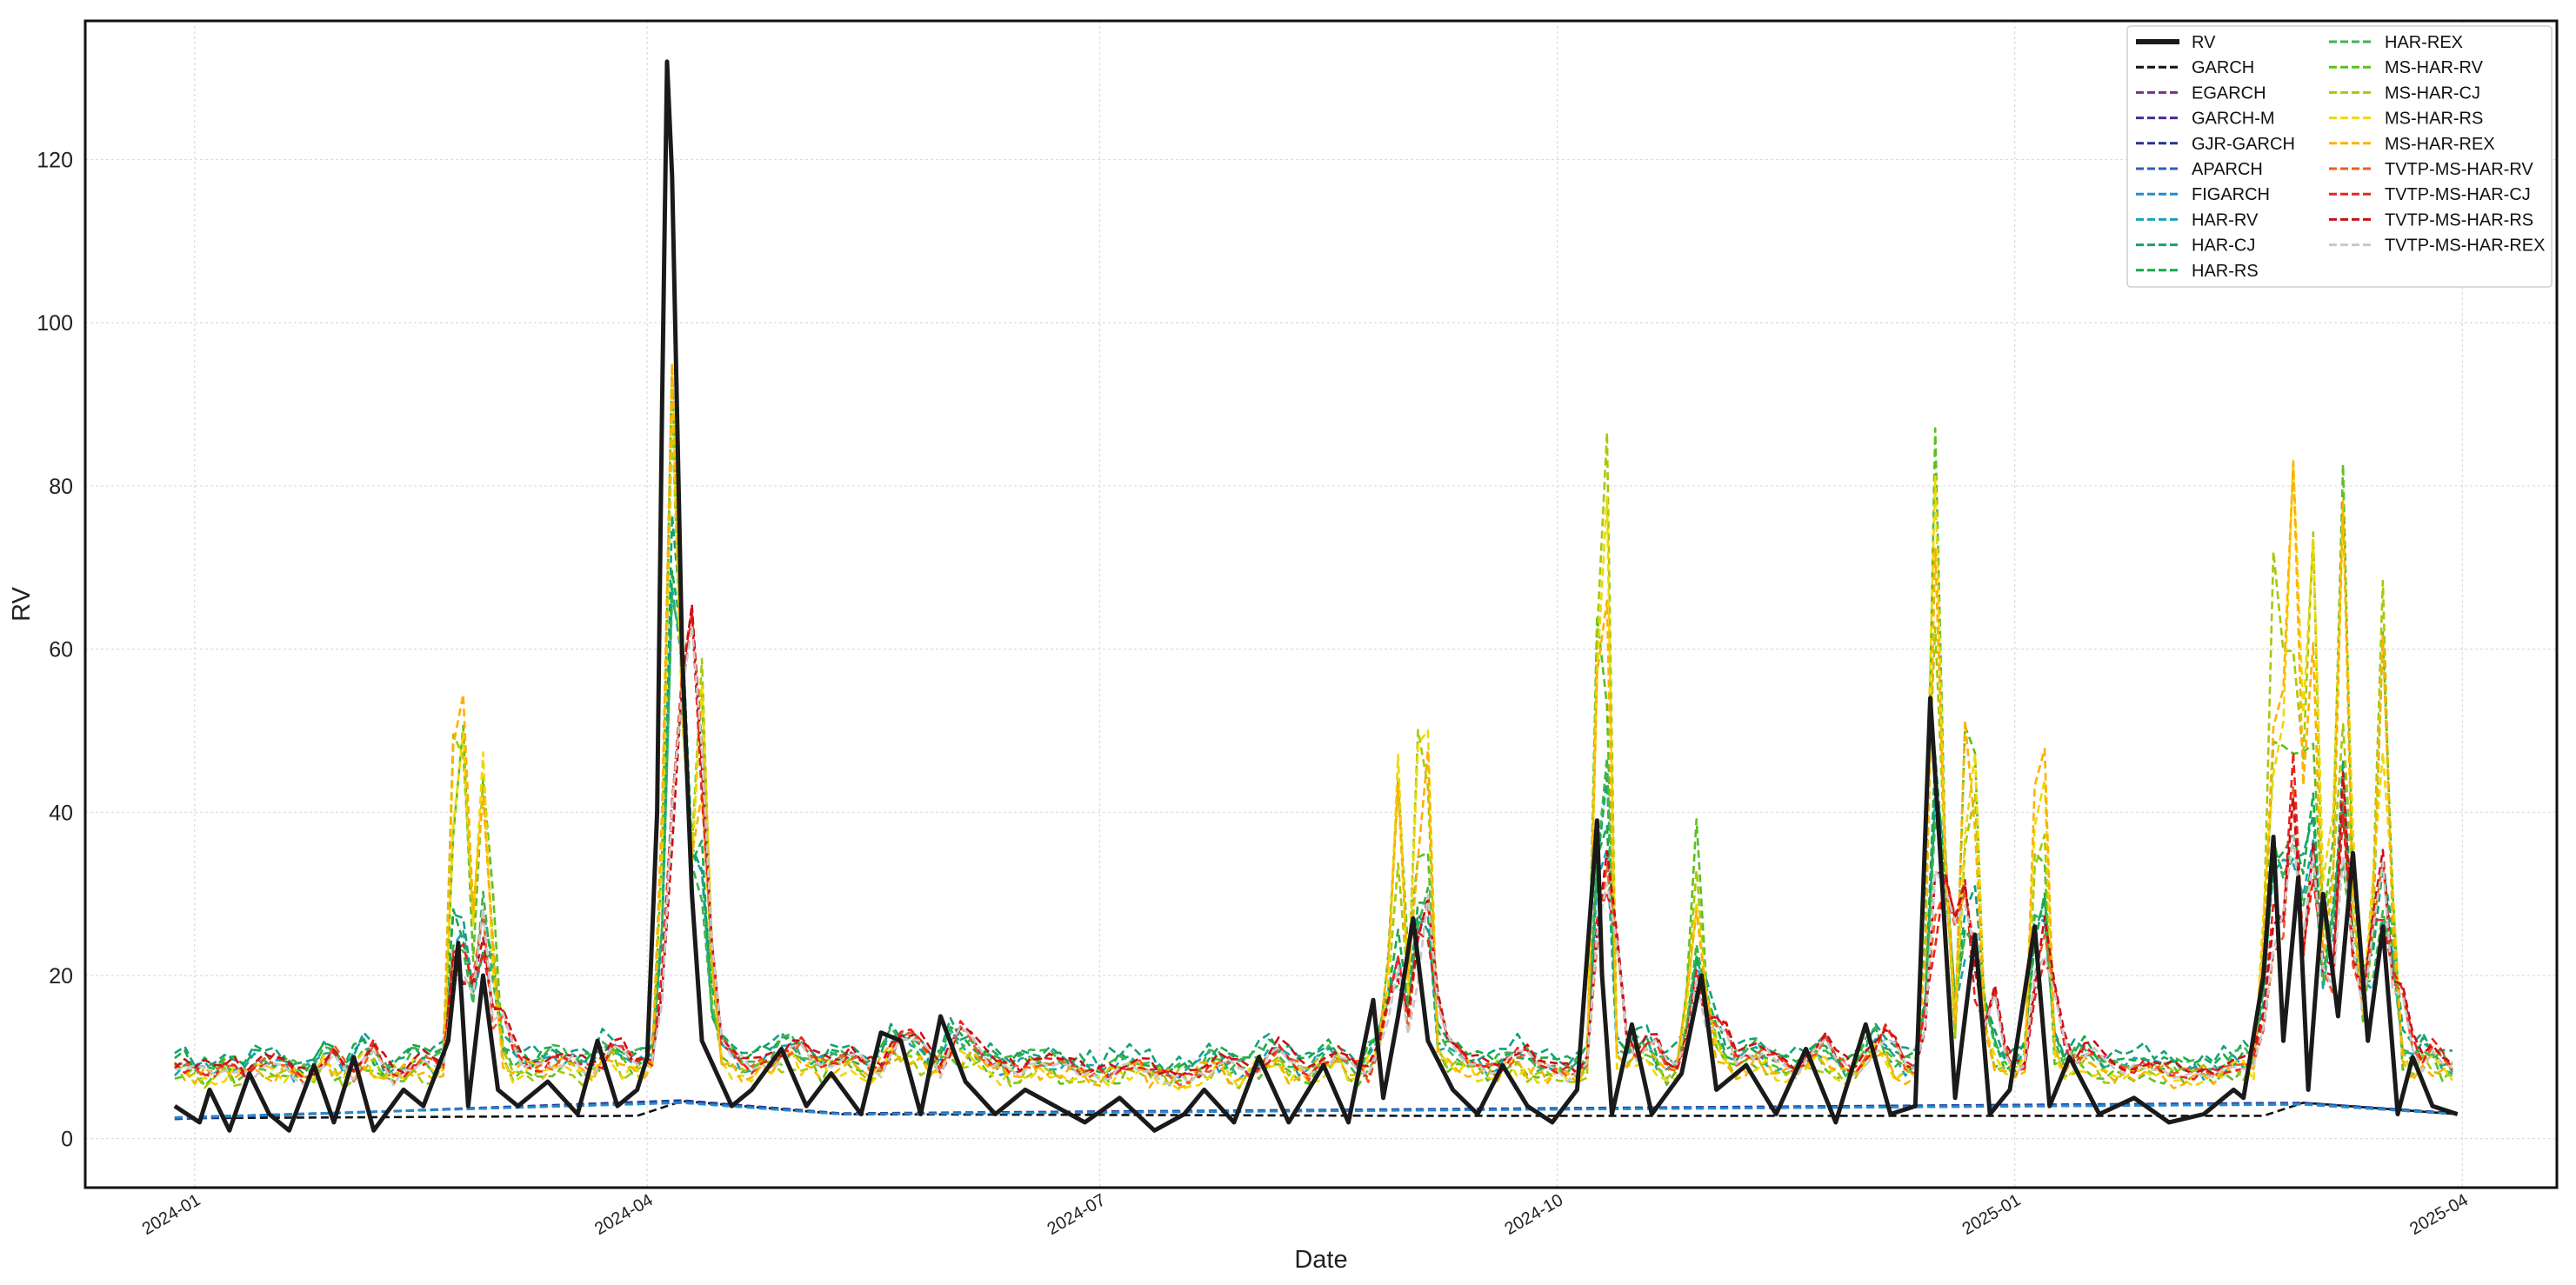  Describe the element at coordinates (2459, 220) in the screenshot. I see `legend-label: TVTP-MS-HAR-RS` at that location.